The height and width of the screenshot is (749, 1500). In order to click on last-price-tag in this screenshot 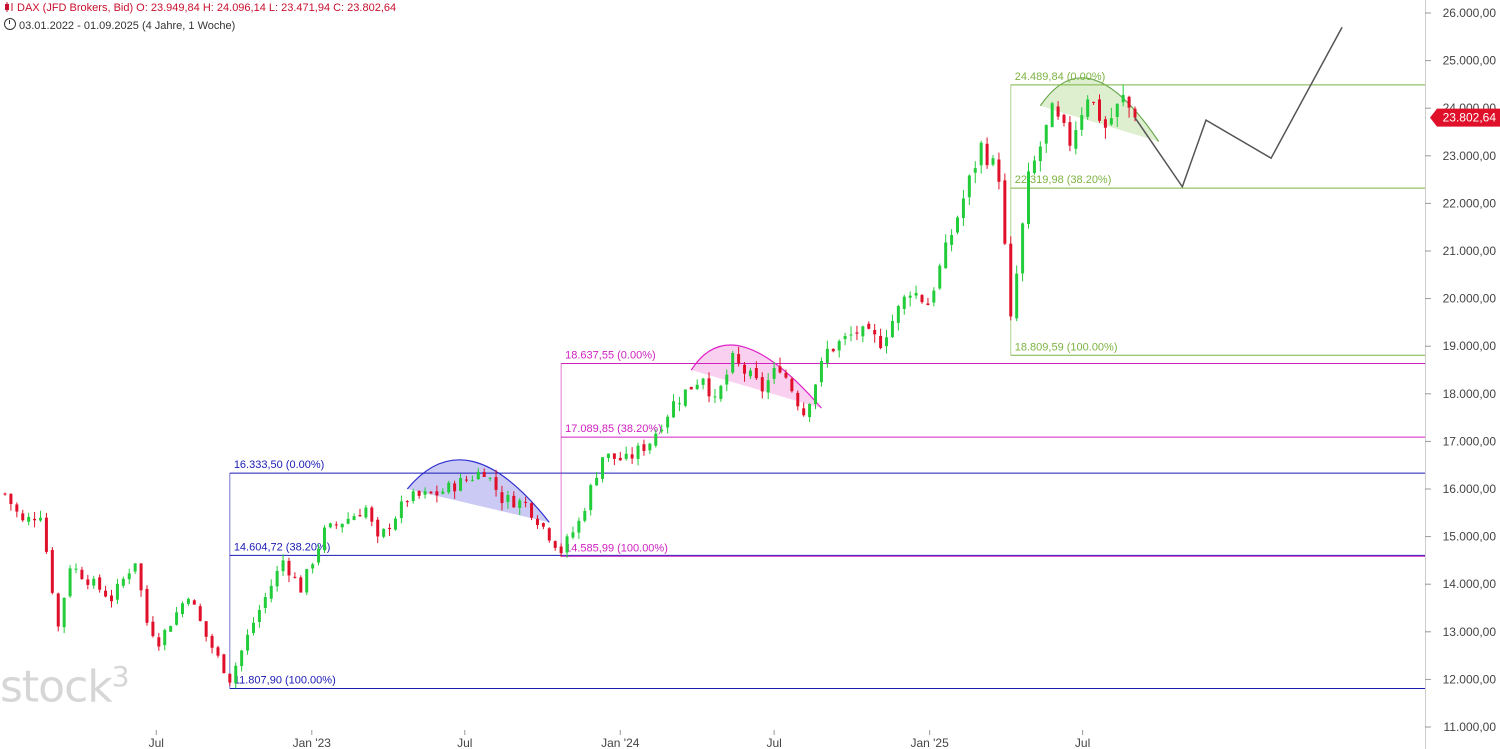, I will do `click(1465, 117)`.